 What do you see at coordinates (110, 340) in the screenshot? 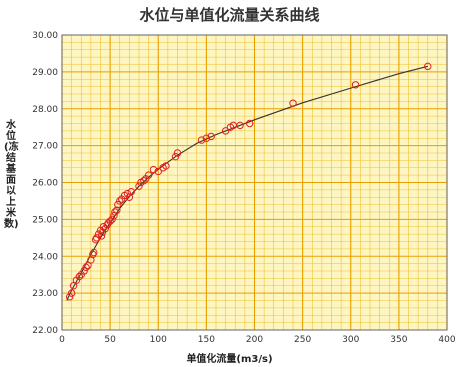
I see `x-tick-label: 50` at bounding box center [110, 340].